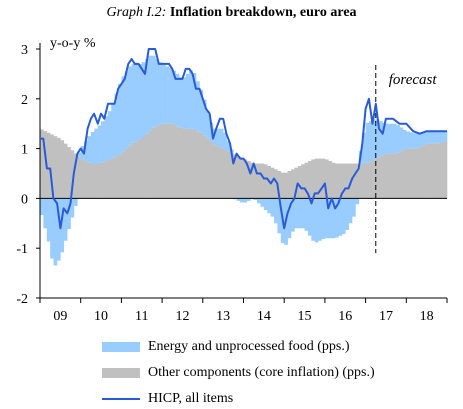 The width and height of the screenshot is (463, 409). What do you see at coordinates (24, 50) in the screenshot?
I see `y-tick-label: 3` at bounding box center [24, 50].